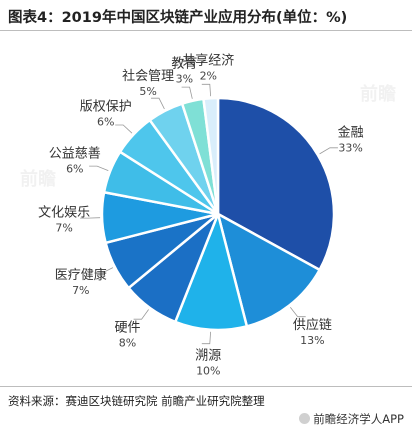 The width and height of the screenshot is (412, 434). What do you see at coordinates (358, 419) in the screenshot?
I see `brand-name: 前瞻经济学人APP` at bounding box center [358, 419].